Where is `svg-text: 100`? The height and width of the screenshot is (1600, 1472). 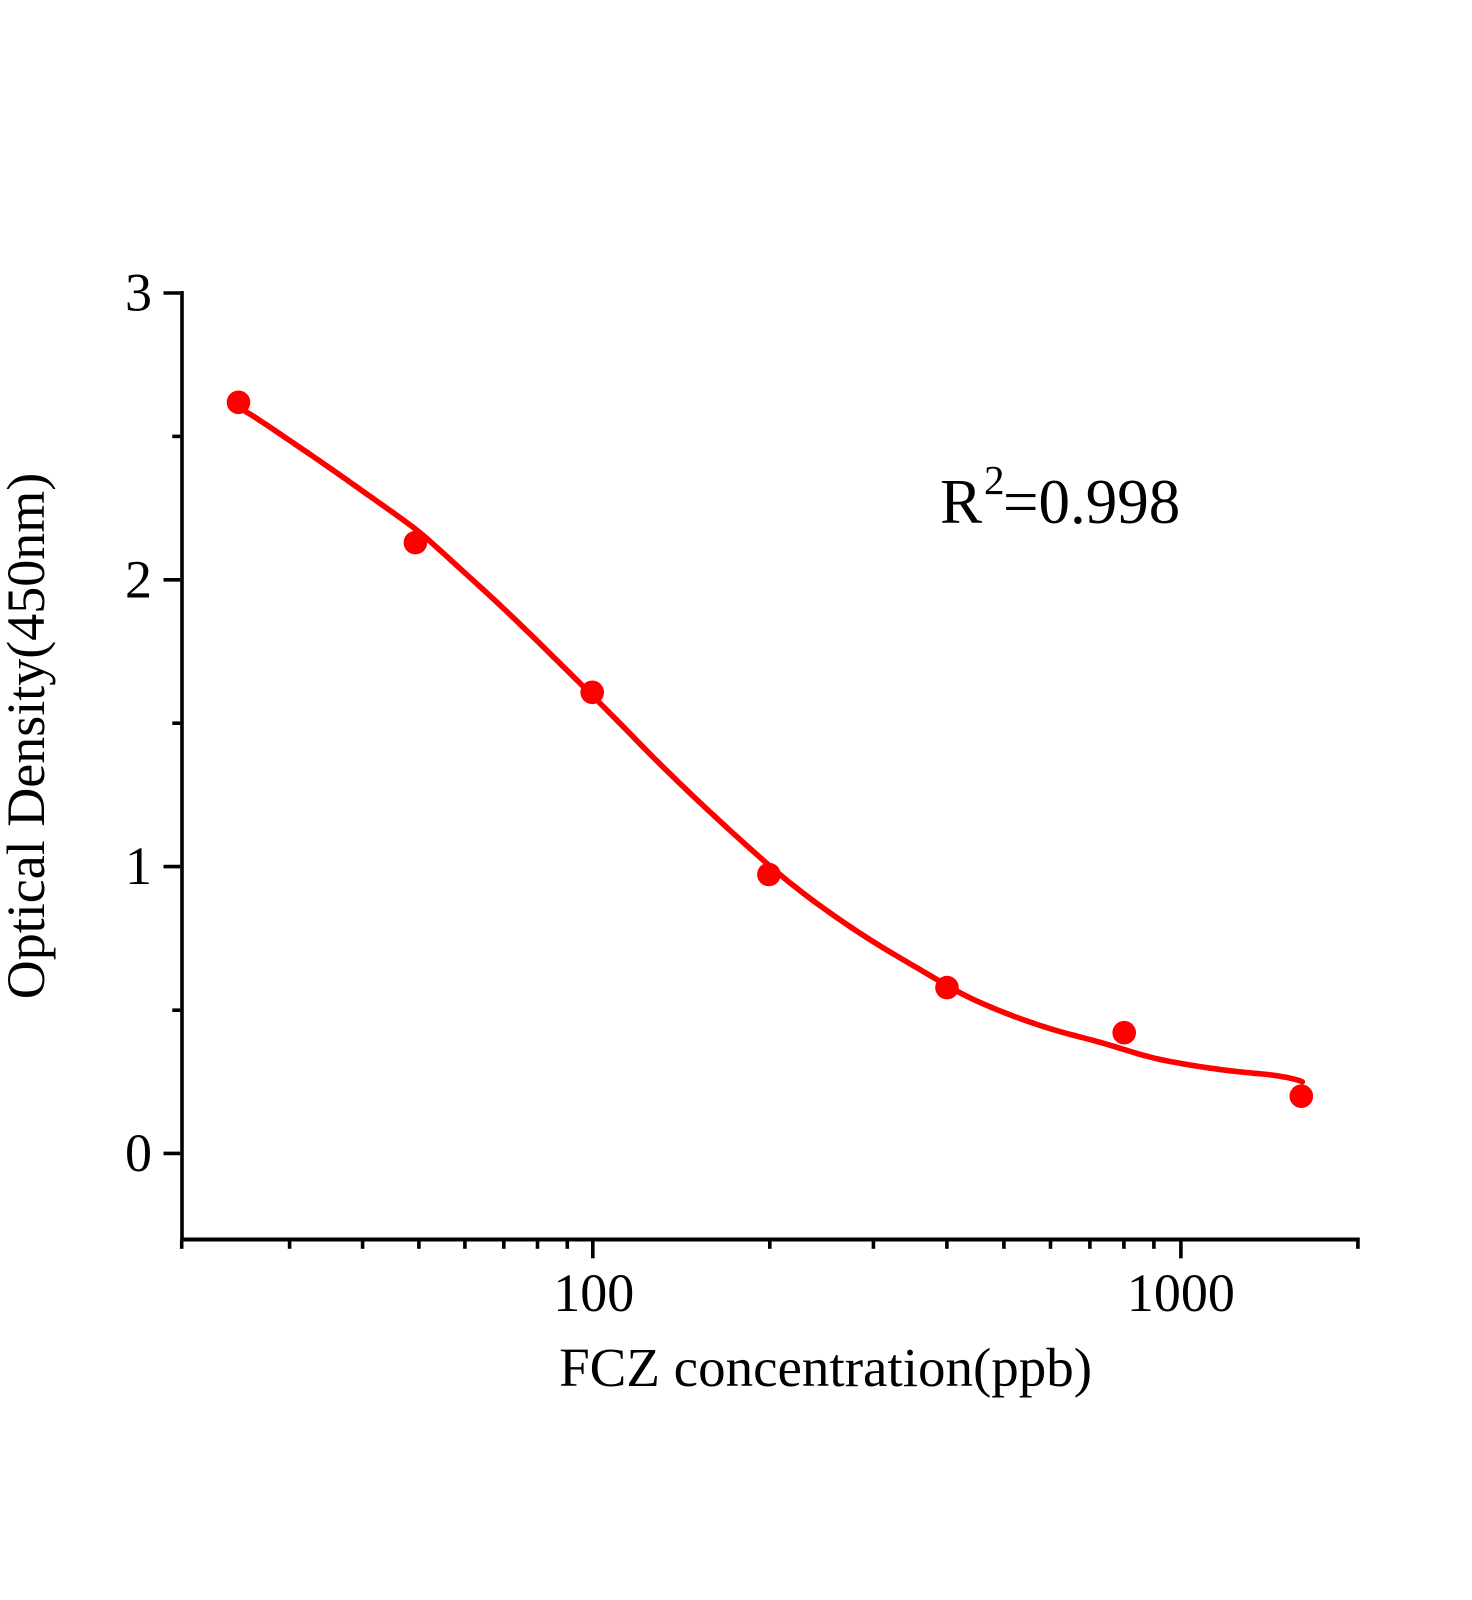
svg-text: 100 is located at coordinates (593, 1293).